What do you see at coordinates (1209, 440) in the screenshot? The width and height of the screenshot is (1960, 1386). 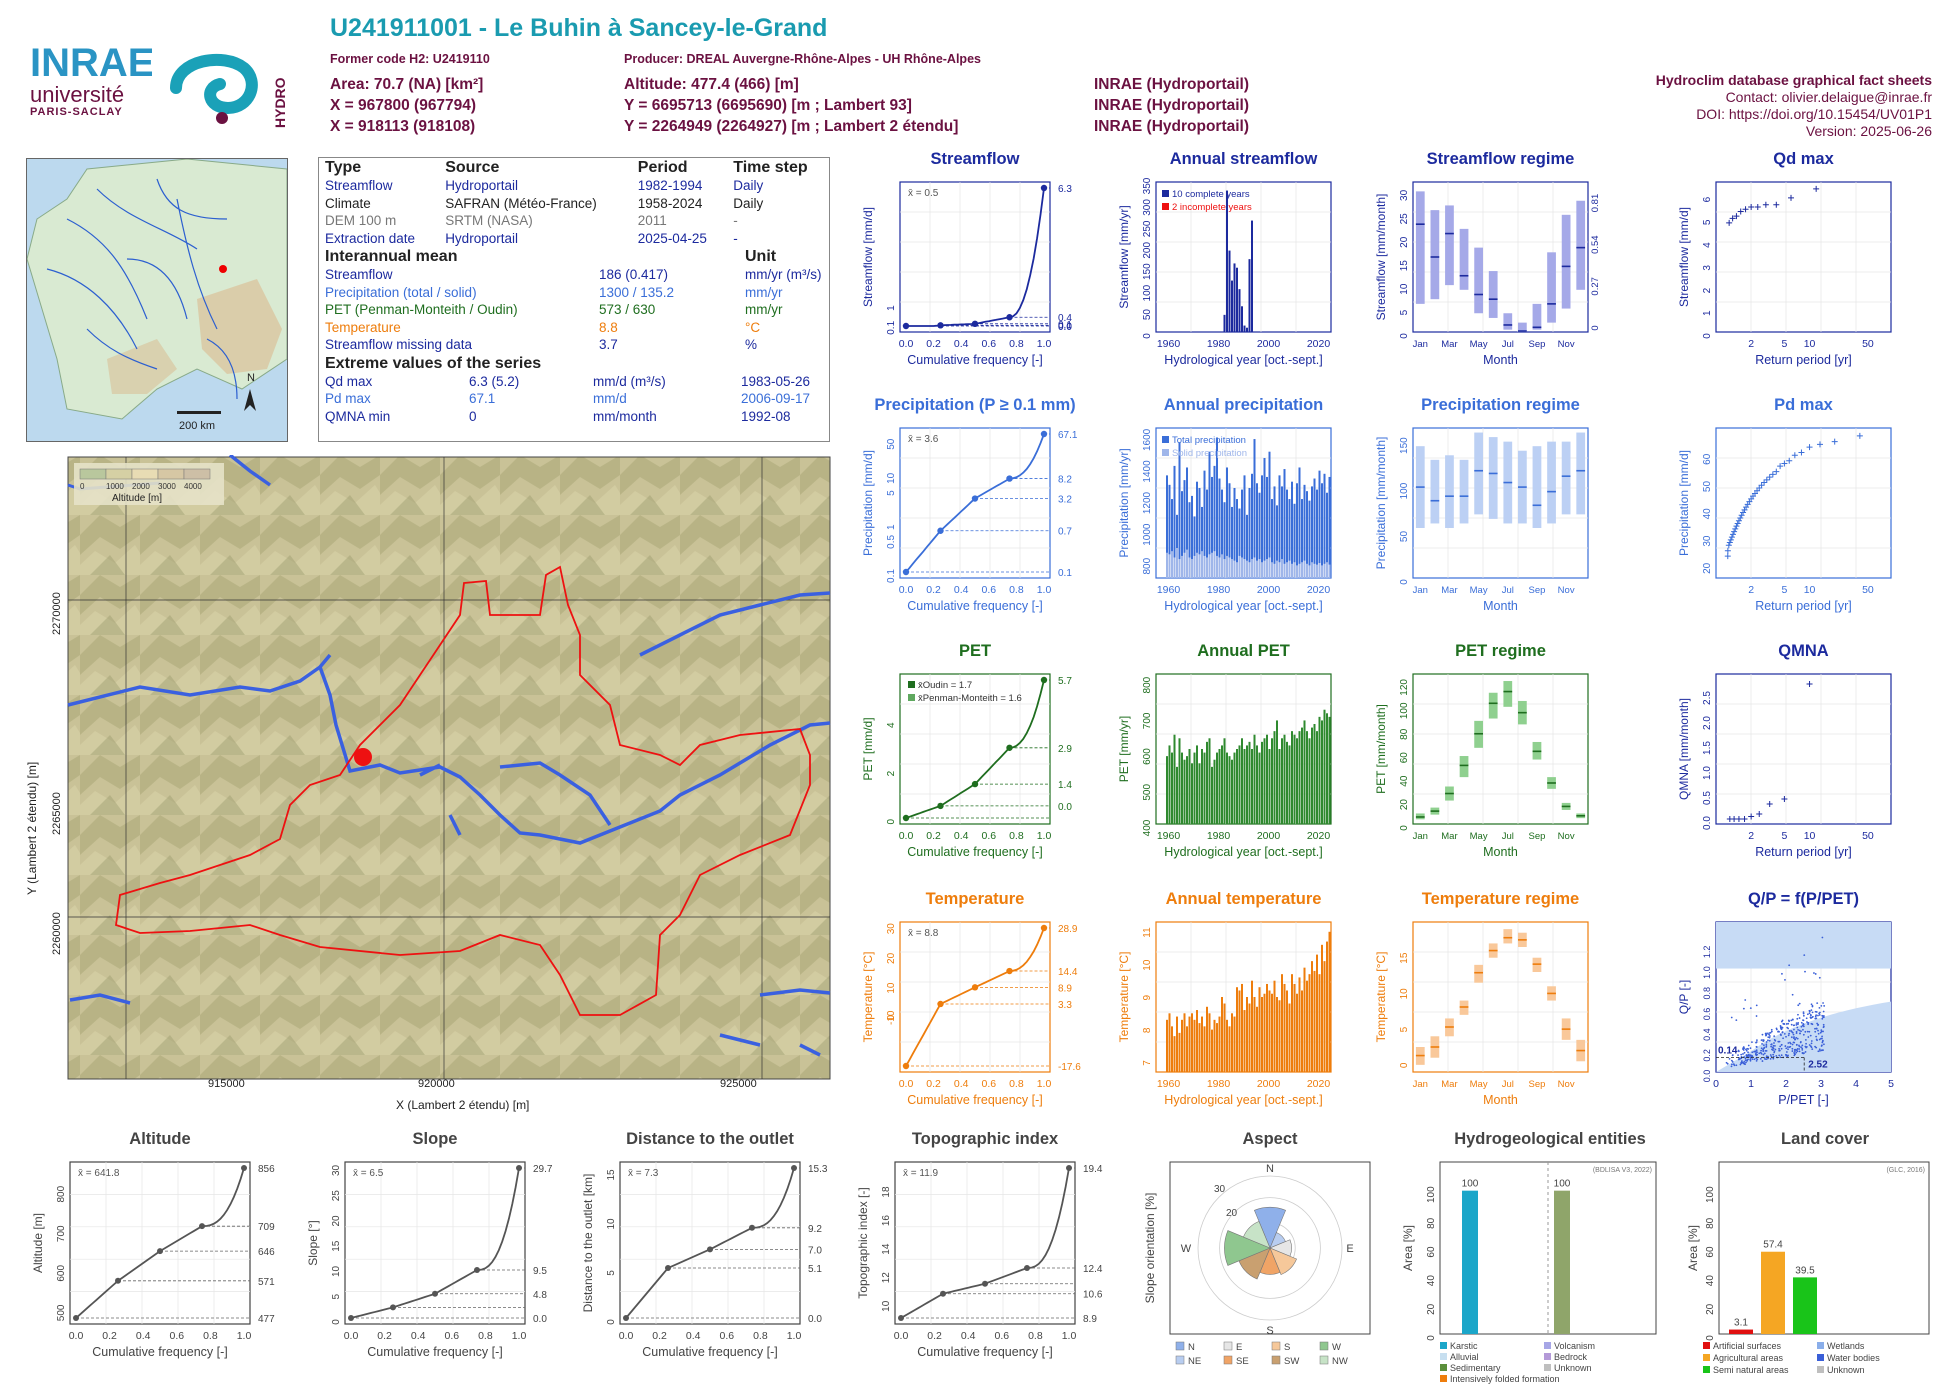 I see `legend-label: Total precipitation` at bounding box center [1209, 440].